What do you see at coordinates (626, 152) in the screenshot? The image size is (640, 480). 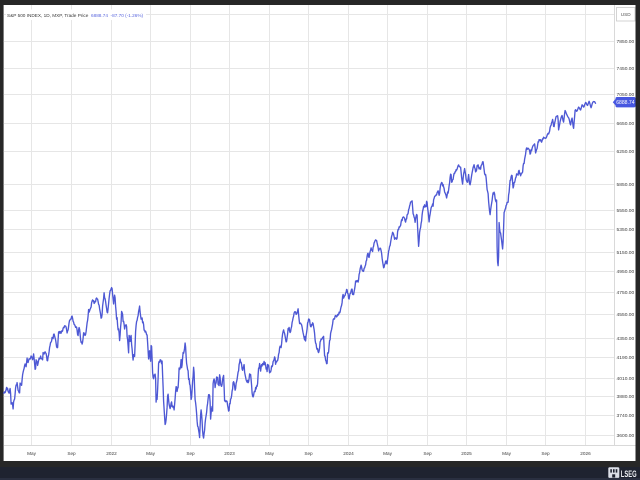 I see `svg-text: 6250.00` at bounding box center [626, 152].